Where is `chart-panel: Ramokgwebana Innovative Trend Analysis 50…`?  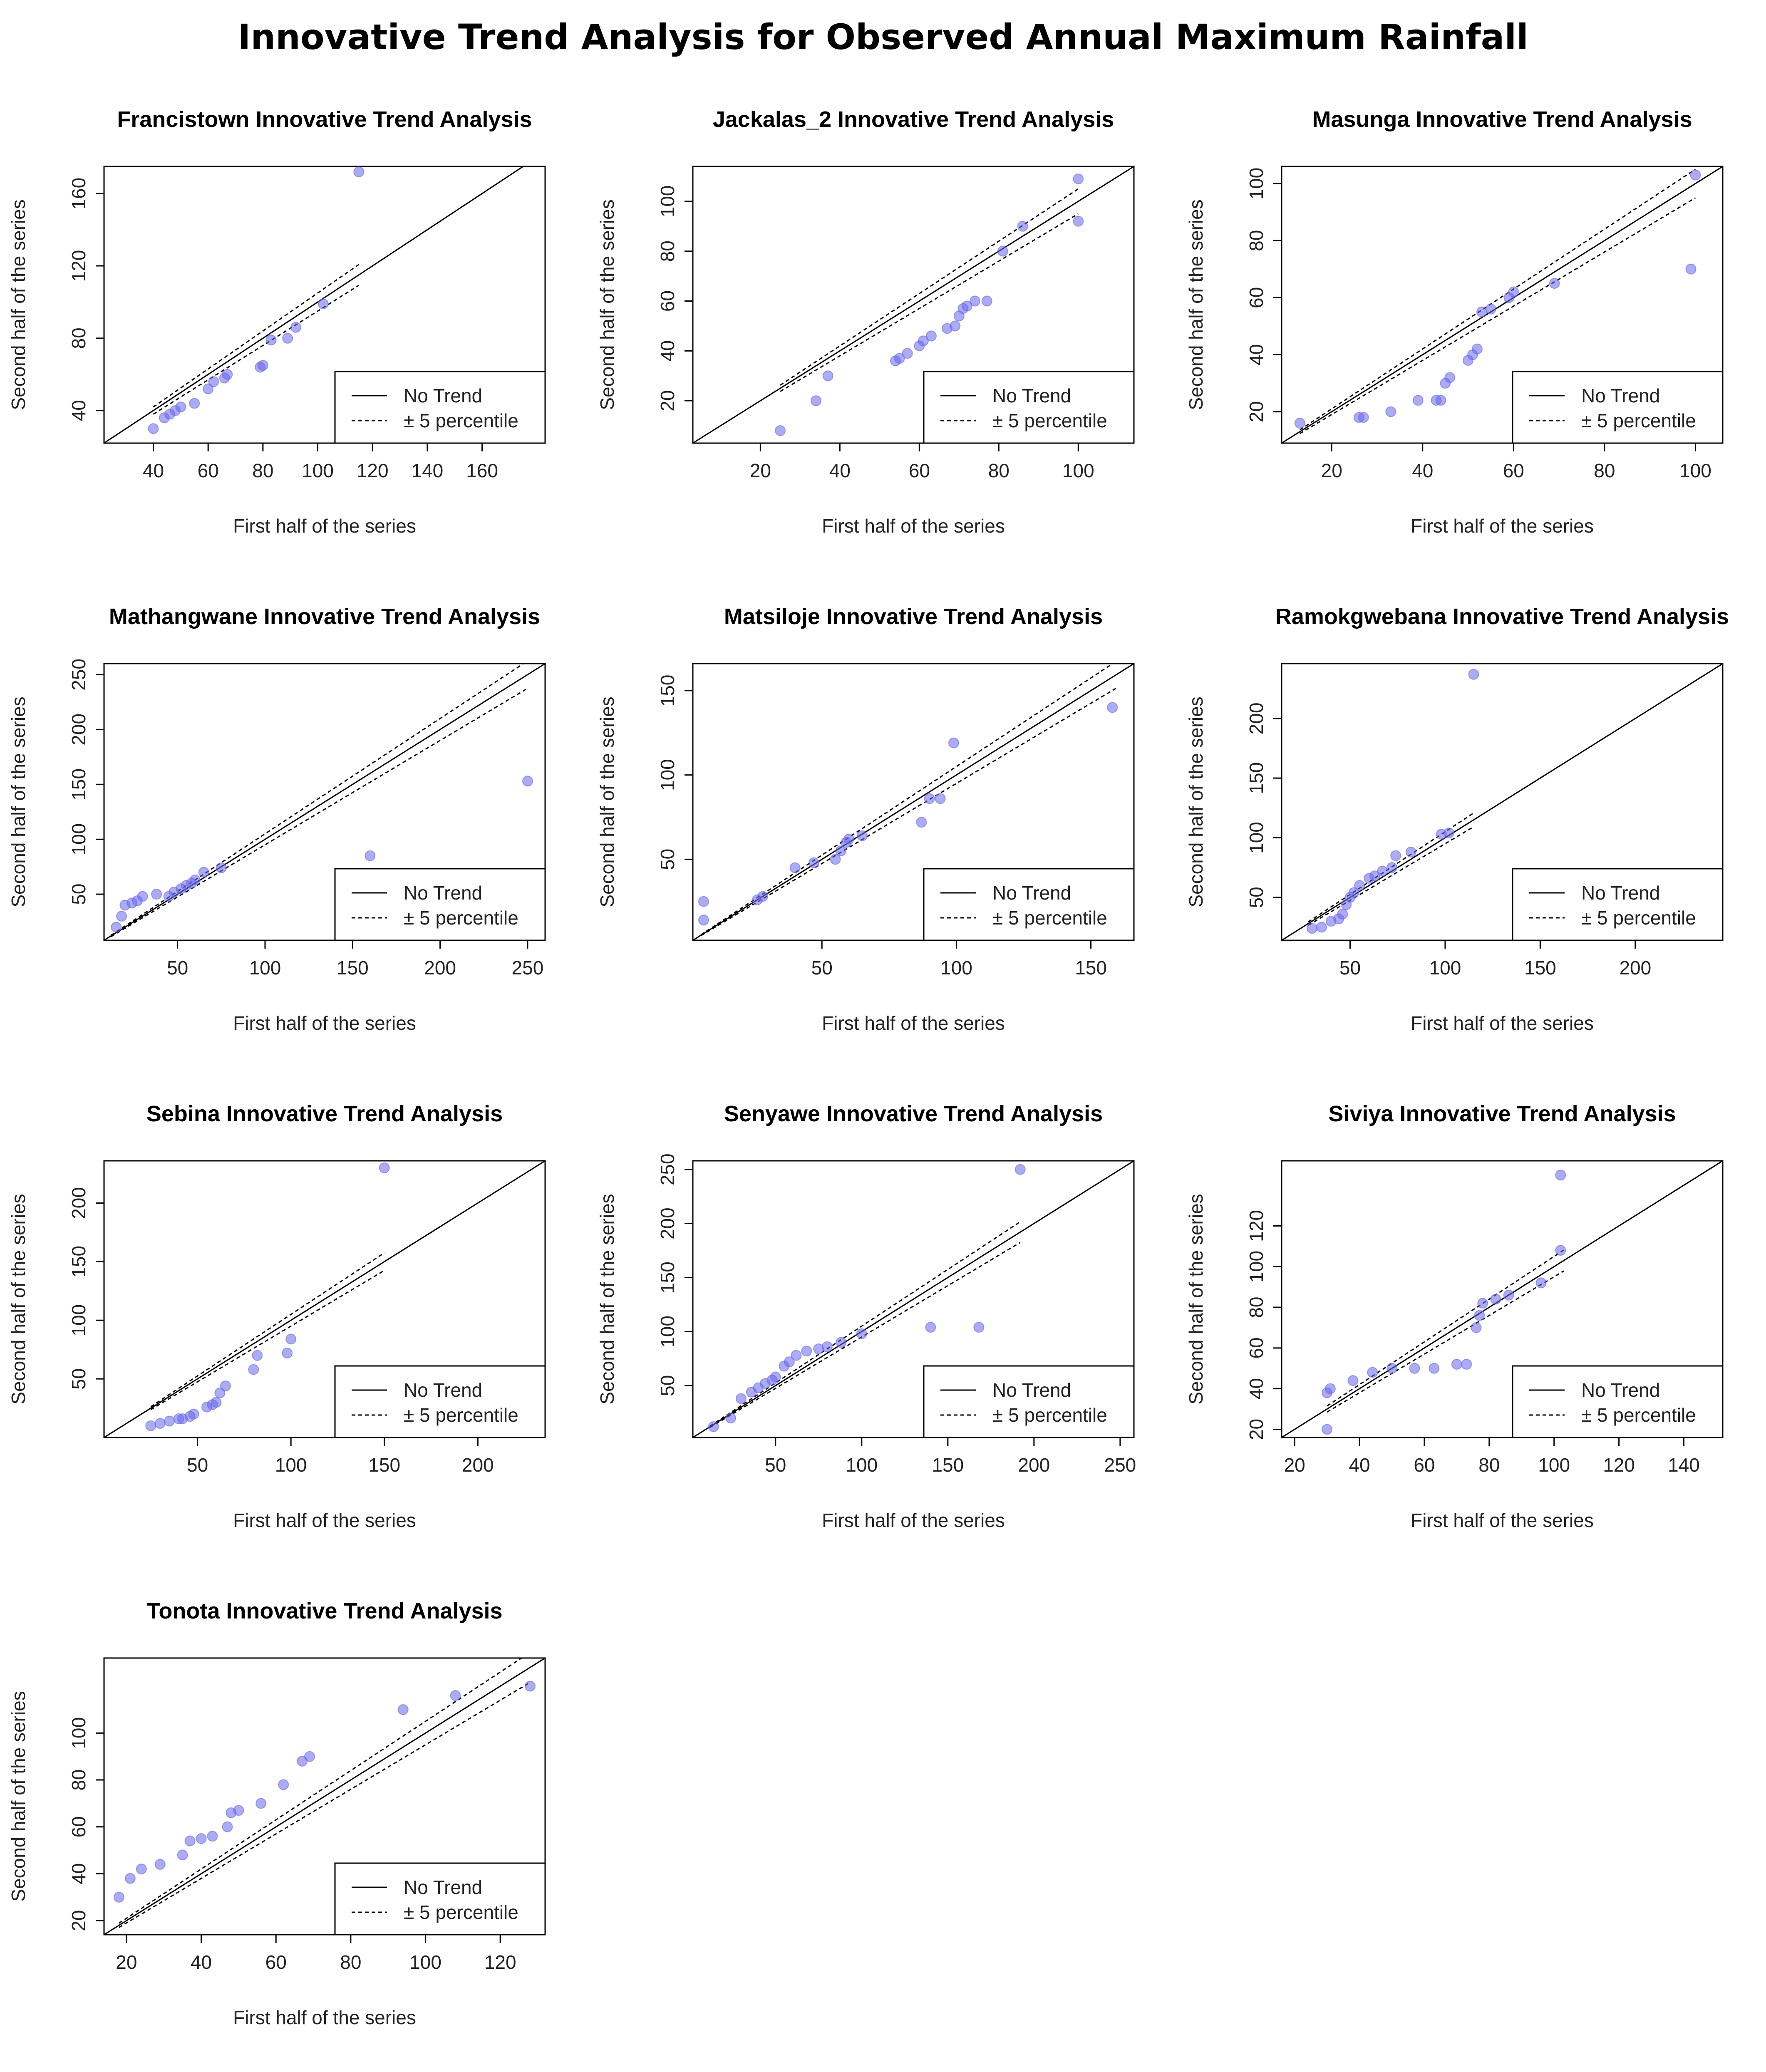
chart-panel: Ramokgwebana Innovative Trend Analysis 50… is located at coordinates (1472, 829).